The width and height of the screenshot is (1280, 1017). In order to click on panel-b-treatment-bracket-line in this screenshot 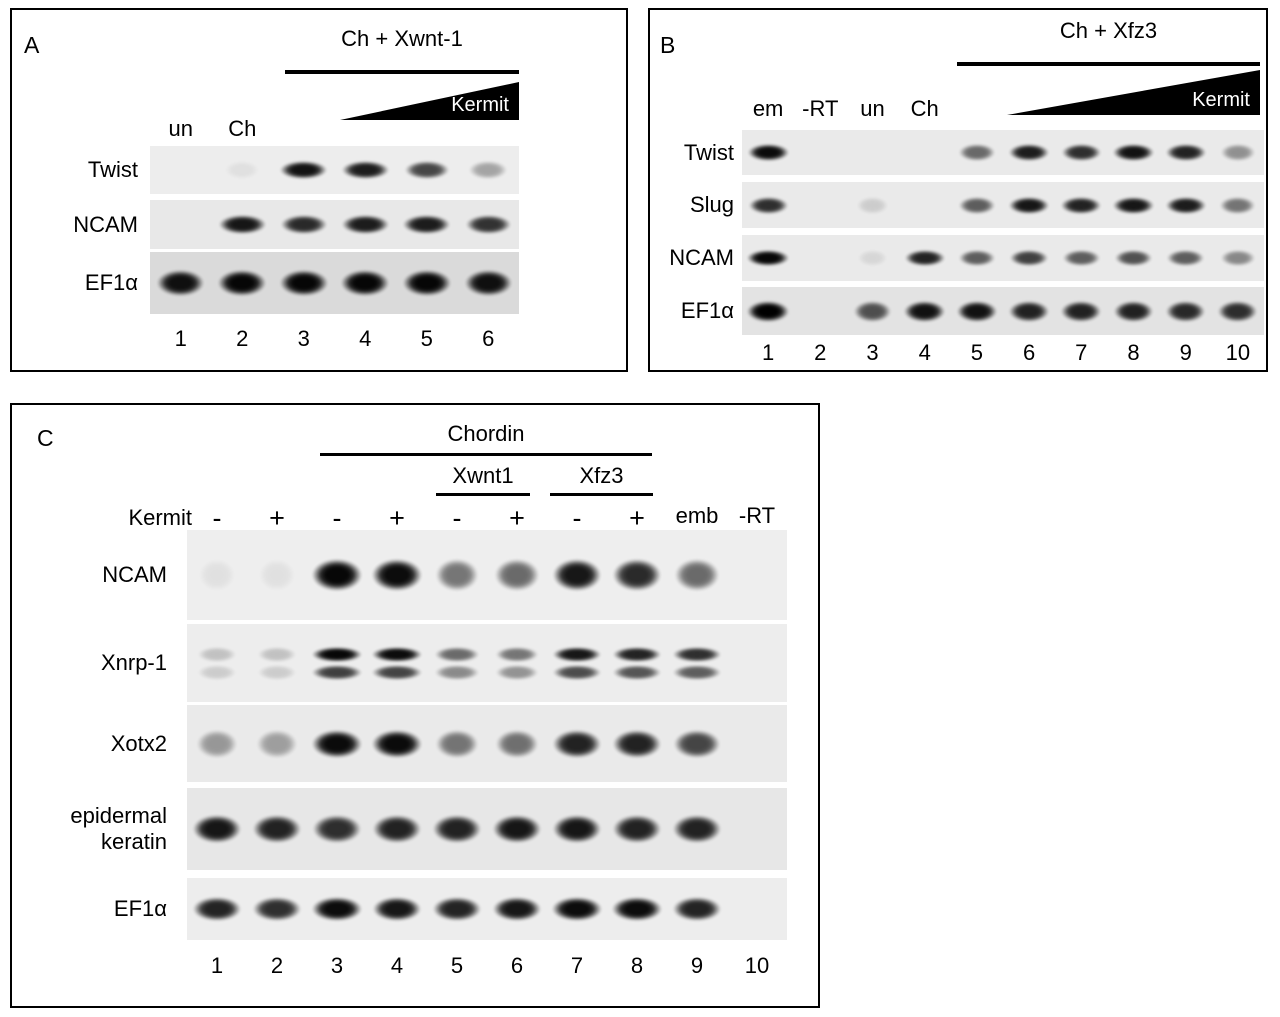, I will do `click(1108, 64)`.